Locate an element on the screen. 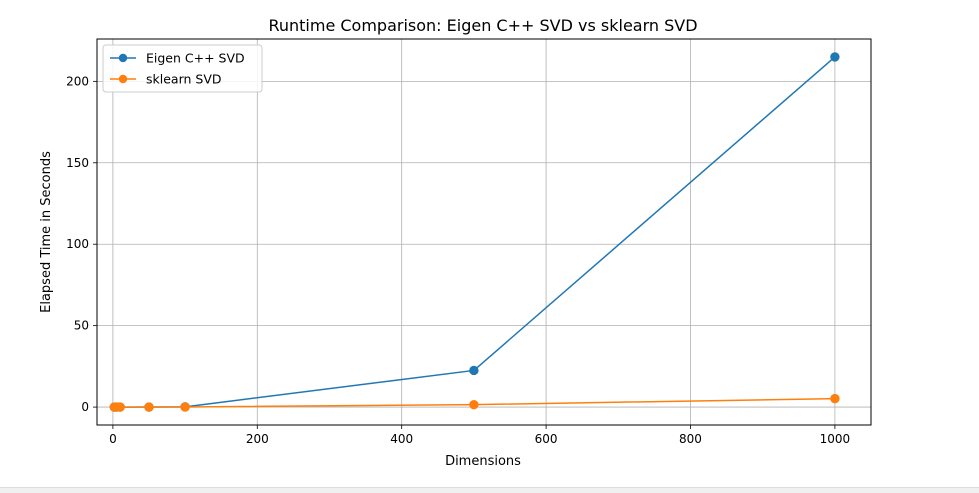  legend-box is located at coordinates (182, 68).